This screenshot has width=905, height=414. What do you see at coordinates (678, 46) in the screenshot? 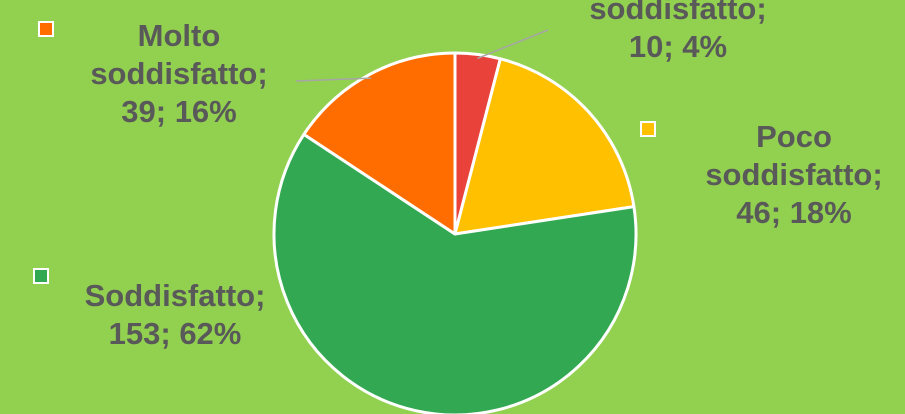
I see `data-label-value-line: 10; 4%` at bounding box center [678, 46].